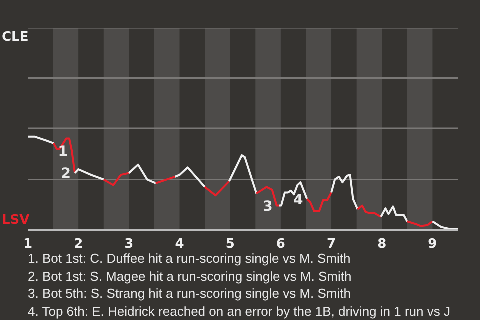 This screenshot has height=320, width=480. What do you see at coordinates (189, 258) in the screenshot?
I see `text: 1. Bot 1st: C. Duffee hit a run-scoring single vs M. Smith` at bounding box center [189, 258].